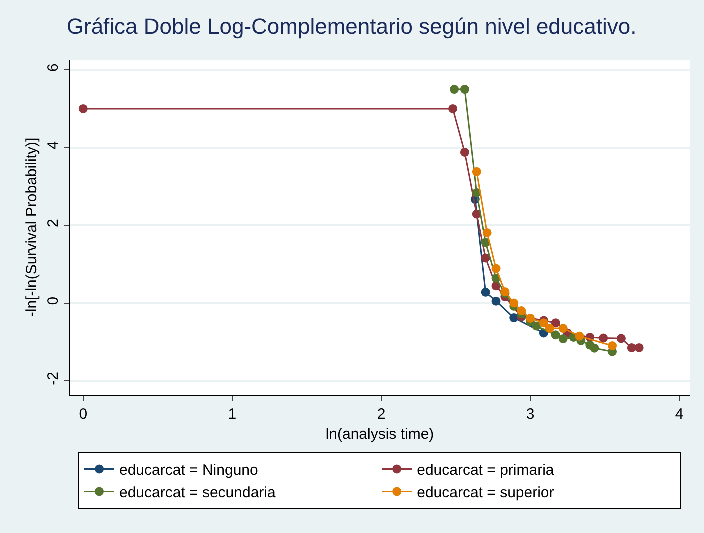 This screenshot has height=533, width=704. I want to click on x-tick-label: 4, so click(679, 414).